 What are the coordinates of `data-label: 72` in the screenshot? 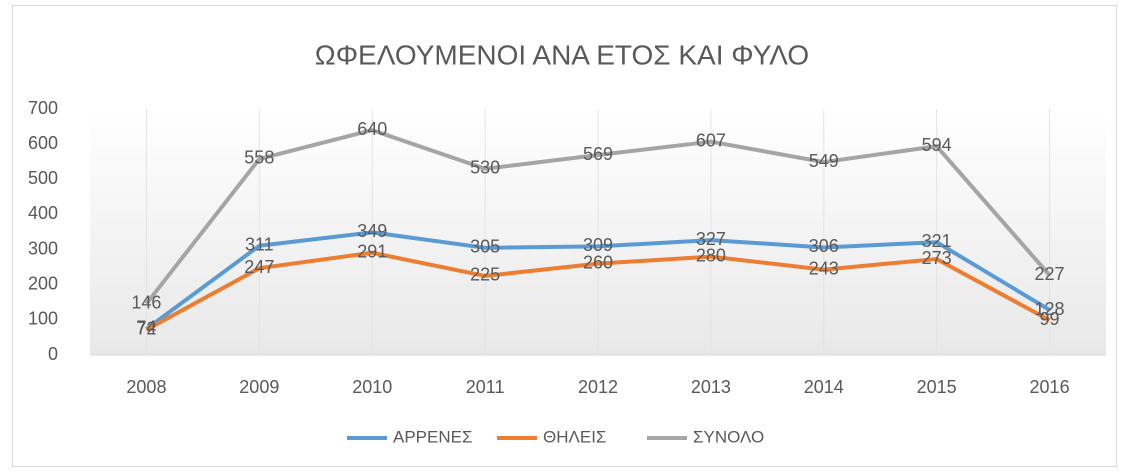 It's located at (146, 328).